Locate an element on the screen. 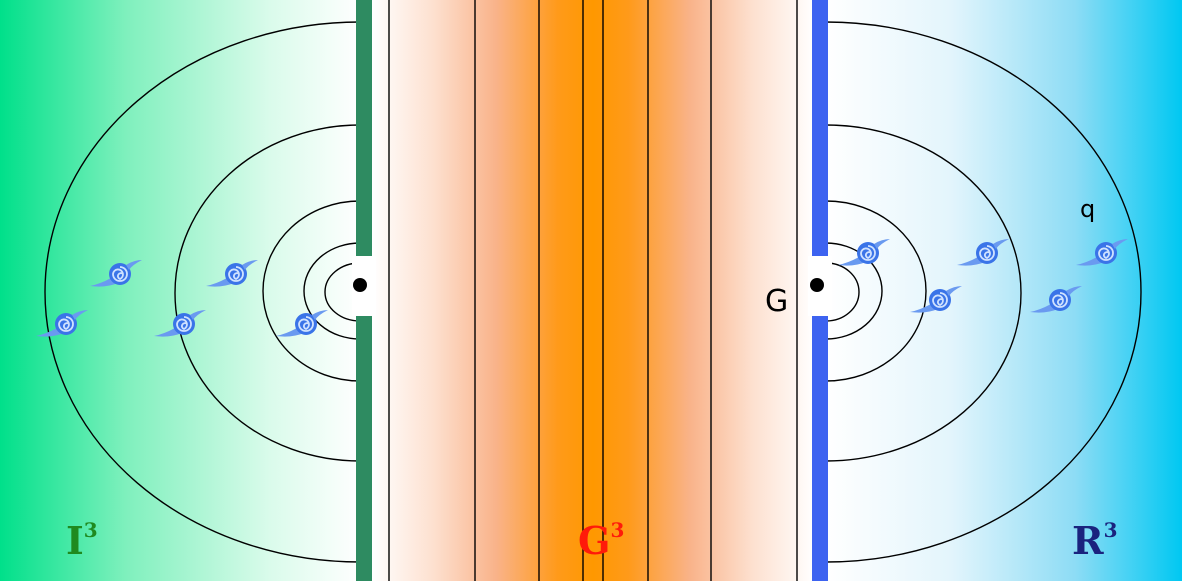 This screenshot has height=581, width=1182. right-region-exponent: 3 is located at coordinates (1110, 530).